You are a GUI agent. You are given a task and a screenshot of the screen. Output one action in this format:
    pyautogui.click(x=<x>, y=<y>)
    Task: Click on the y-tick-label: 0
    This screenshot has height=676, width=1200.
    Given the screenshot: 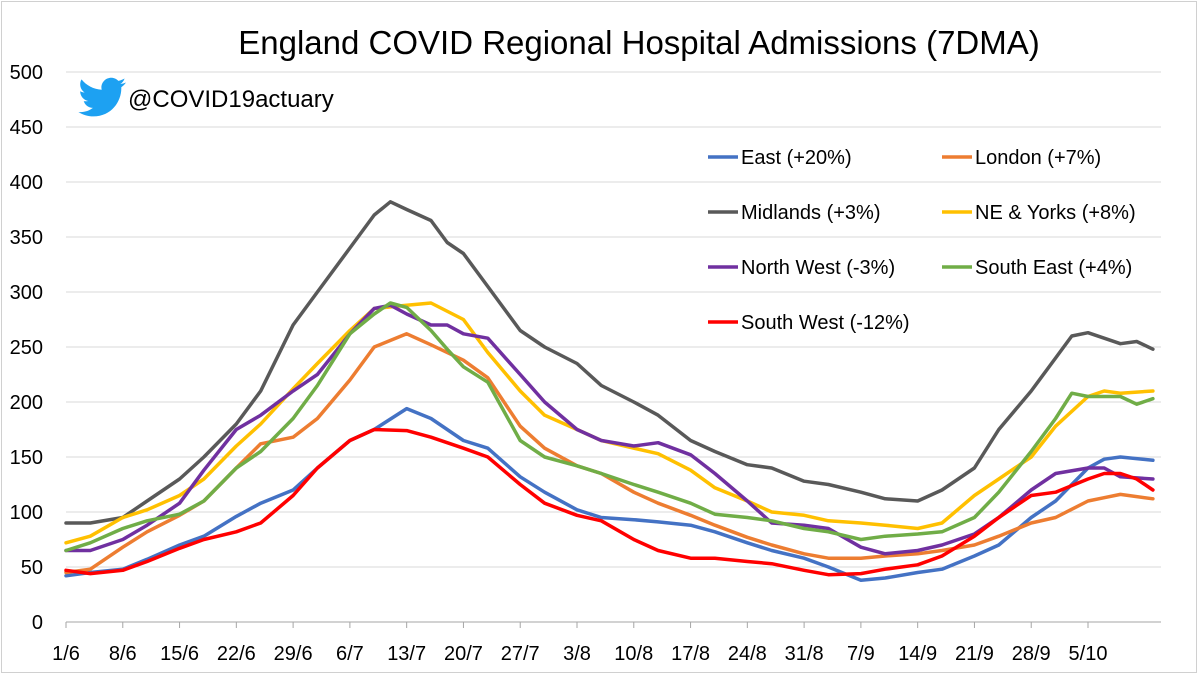 What is the action you would take?
    pyautogui.click(x=37, y=623)
    